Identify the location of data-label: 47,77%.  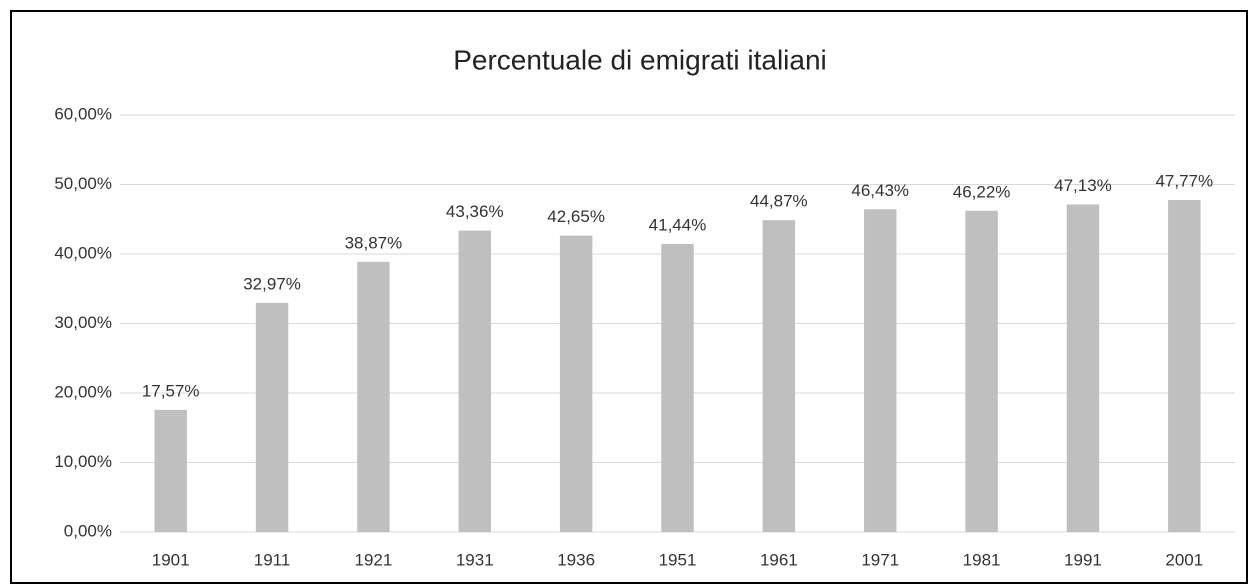
(1184, 180).